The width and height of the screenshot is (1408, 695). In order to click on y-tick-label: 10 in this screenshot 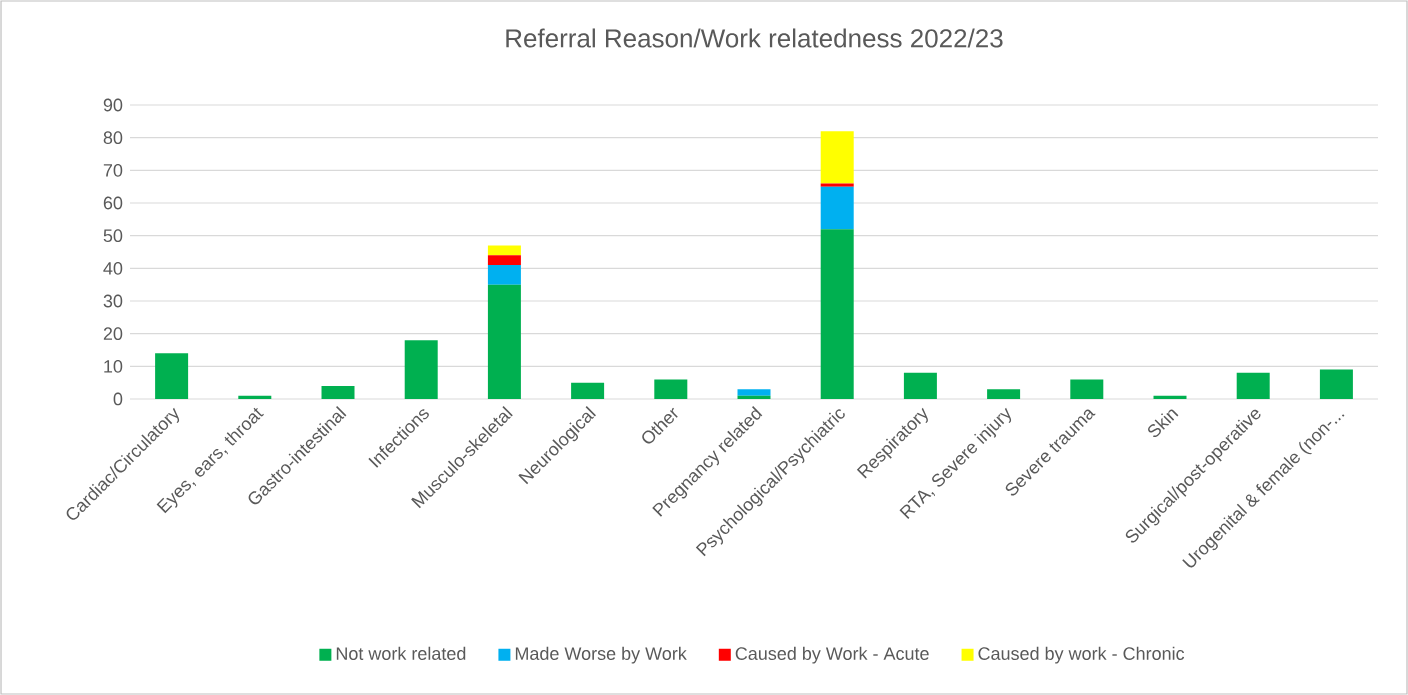, I will do `click(113, 366)`.